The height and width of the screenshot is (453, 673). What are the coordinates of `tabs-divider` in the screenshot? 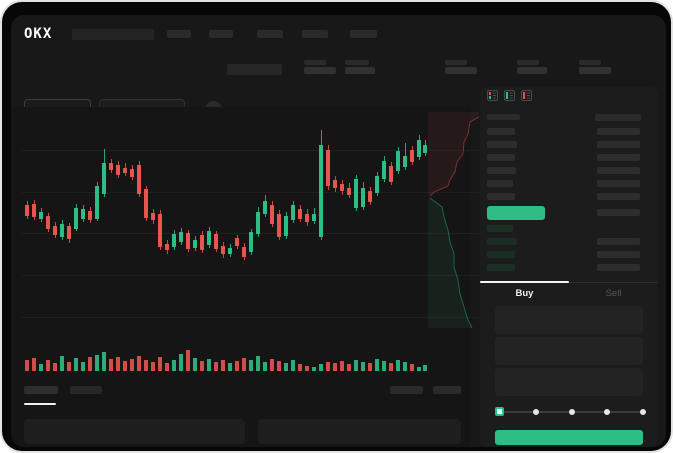 It's located at (569, 282).